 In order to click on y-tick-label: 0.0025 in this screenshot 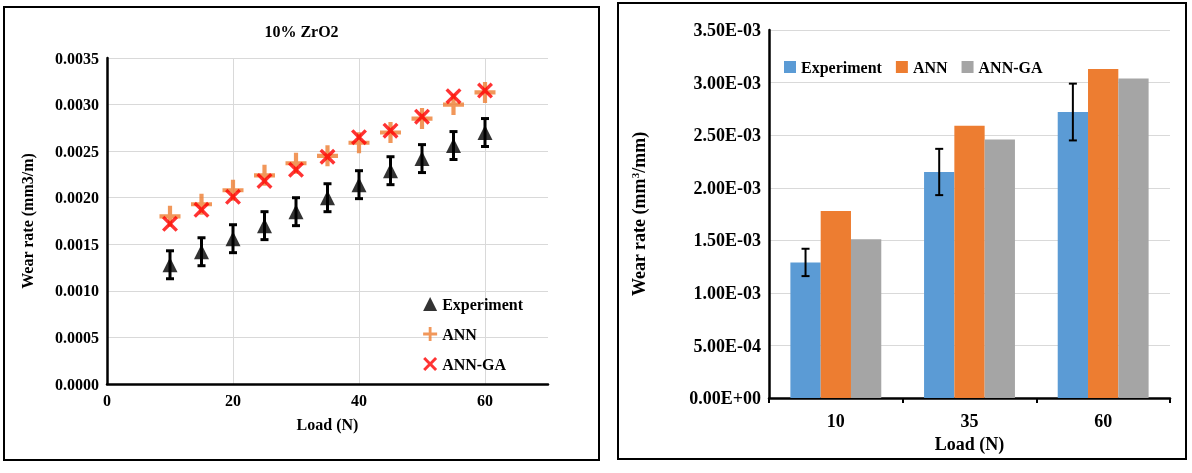, I will do `click(77, 151)`.